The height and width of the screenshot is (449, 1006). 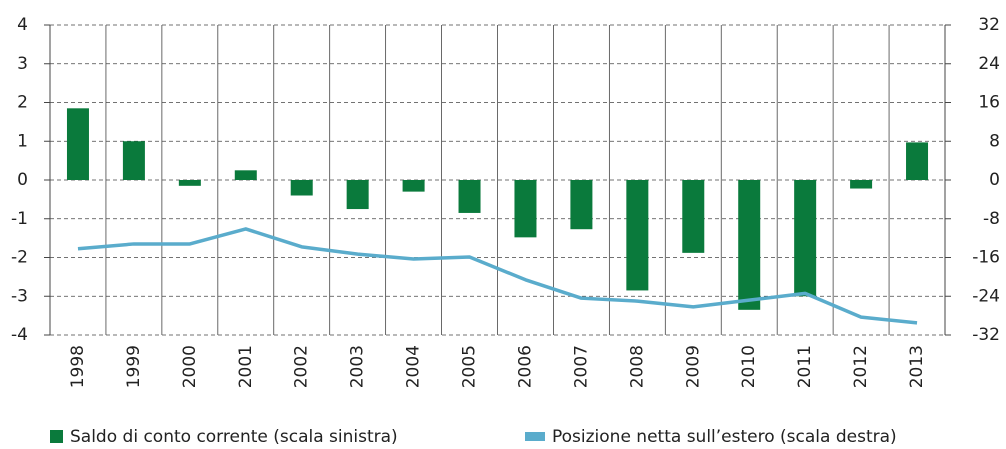 What do you see at coordinates (414, 366) in the screenshot?
I see `x-tick-label: 2004` at bounding box center [414, 366].